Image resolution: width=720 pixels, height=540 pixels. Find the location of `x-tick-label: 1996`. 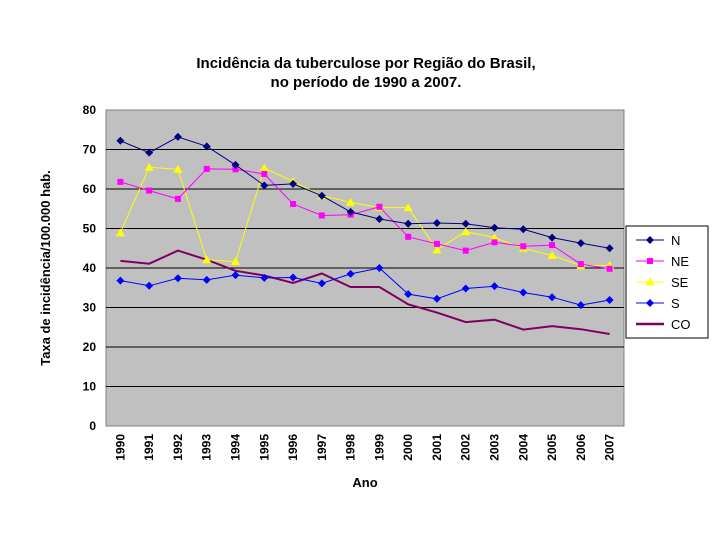

x-tick-label: 1996 is located at coordinates (293, 447).